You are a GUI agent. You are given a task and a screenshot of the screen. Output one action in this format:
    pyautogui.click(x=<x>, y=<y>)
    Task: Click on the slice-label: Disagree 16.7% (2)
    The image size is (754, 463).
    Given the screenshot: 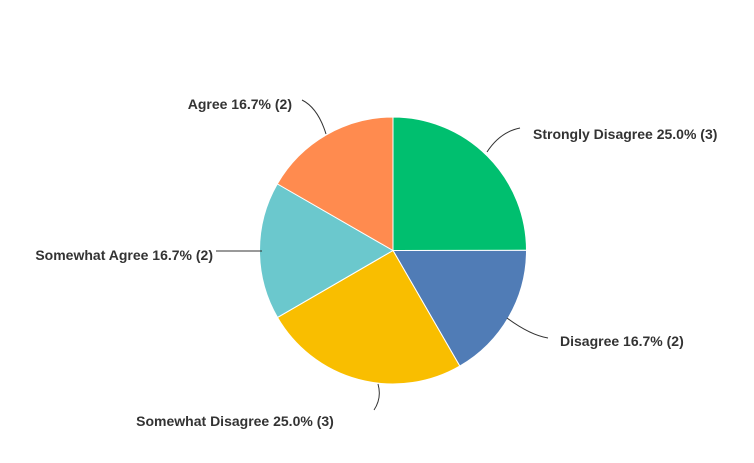 What is the action you would take?
    pyautogui.click(x=622, y=341)
    